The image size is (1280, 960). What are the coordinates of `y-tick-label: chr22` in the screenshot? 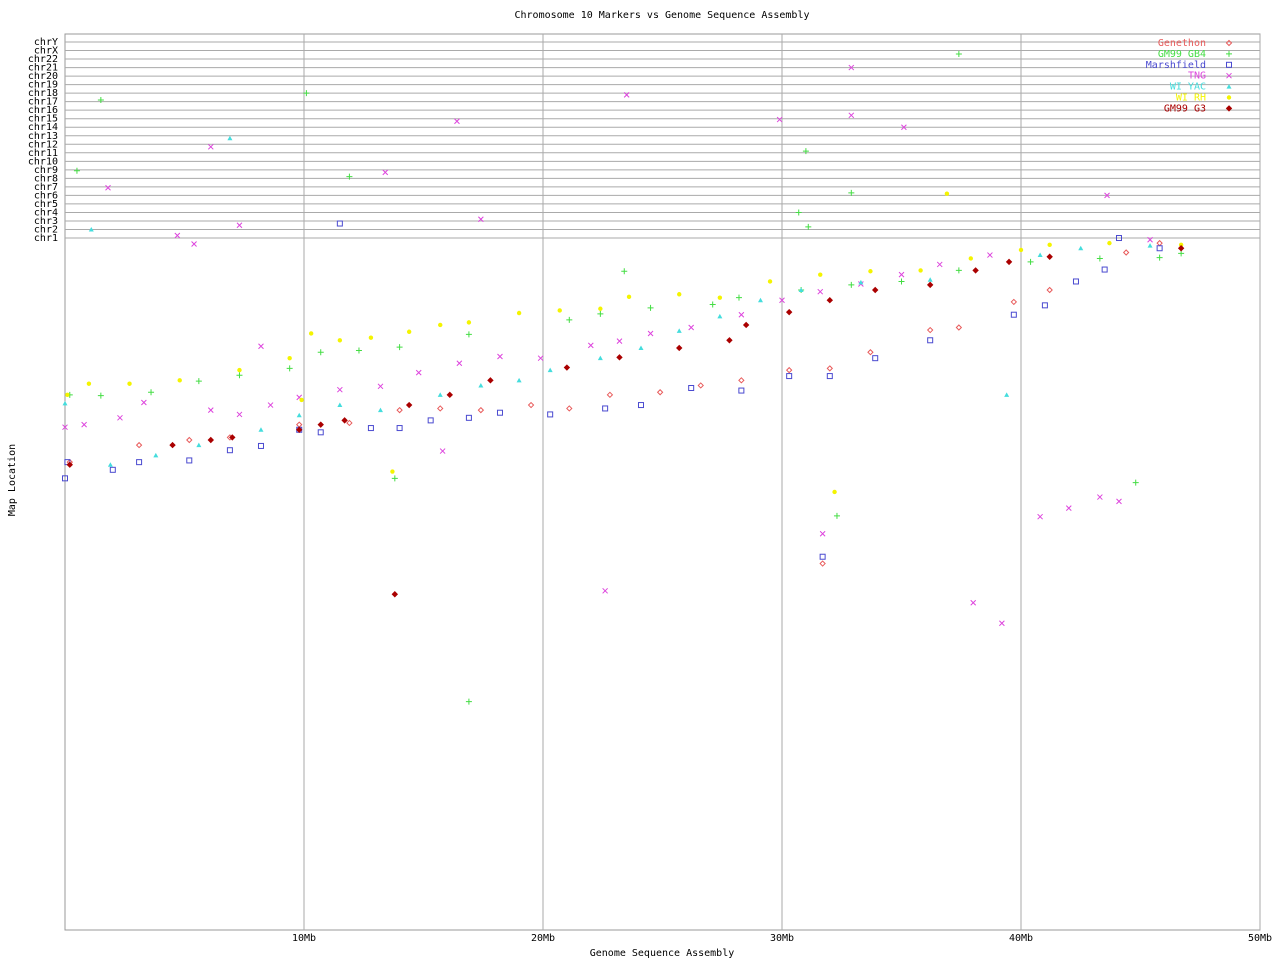 It's located at (43, 59).